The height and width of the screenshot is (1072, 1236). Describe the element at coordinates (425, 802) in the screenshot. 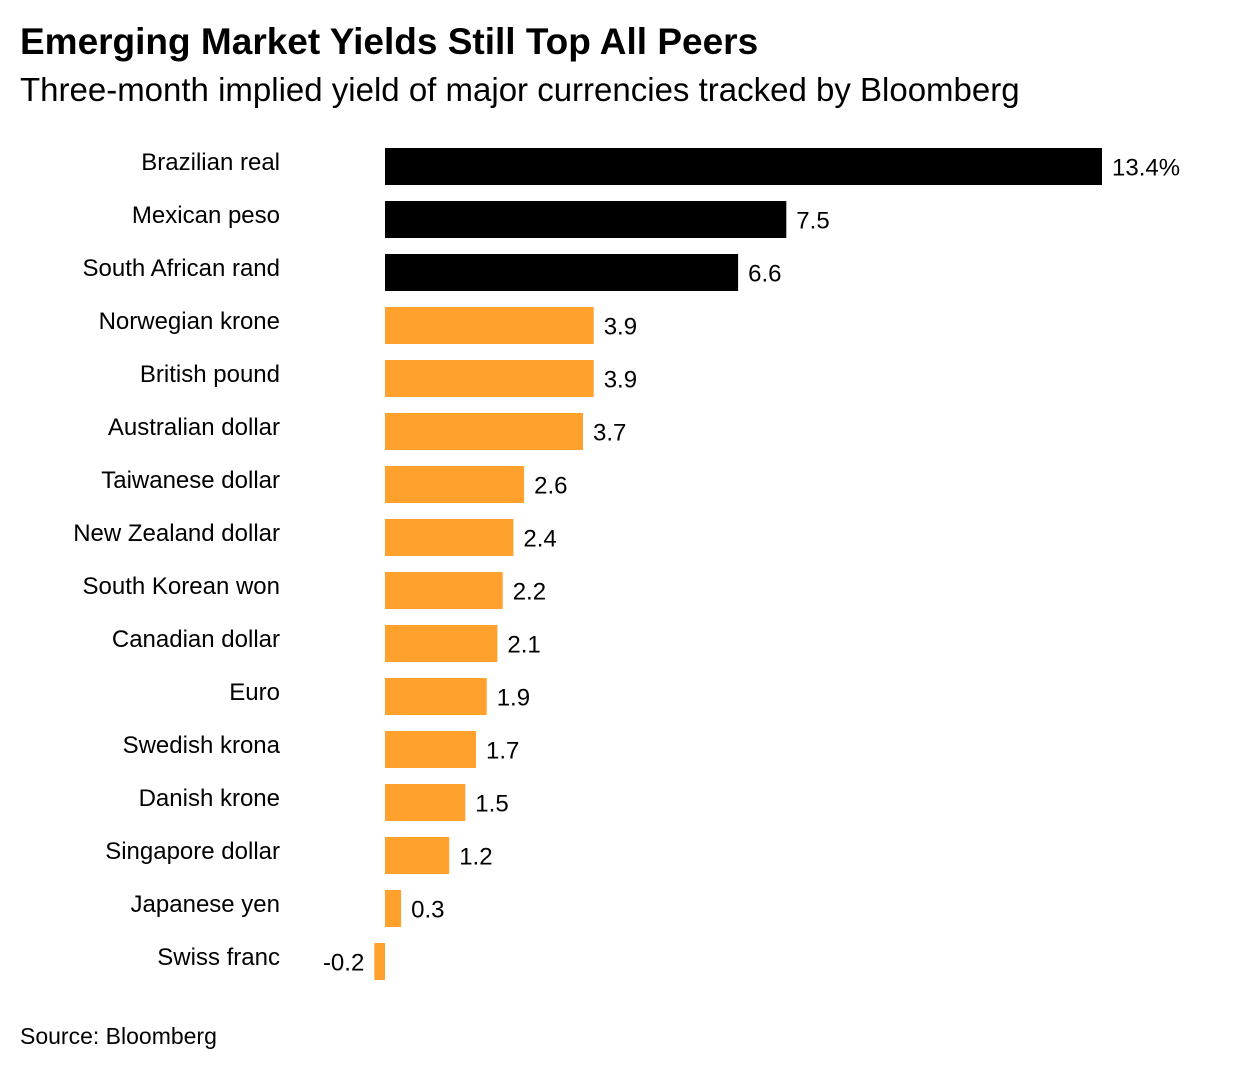

I see `bar-danish-krone` at that location.